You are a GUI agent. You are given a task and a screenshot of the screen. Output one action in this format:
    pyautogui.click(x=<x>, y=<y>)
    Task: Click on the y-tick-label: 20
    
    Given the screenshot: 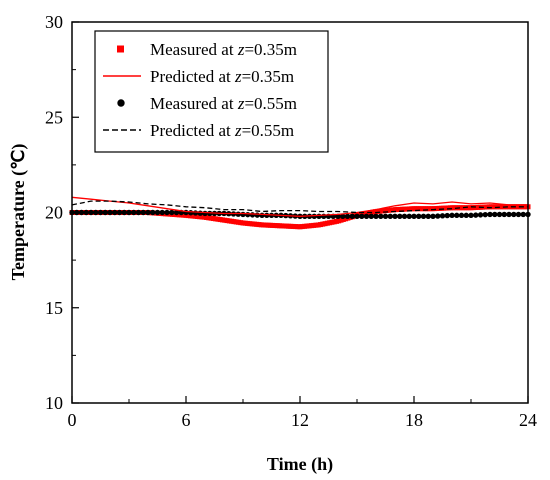 What is the action you would take?
    pyautogui.click(x=54, y=213)
    